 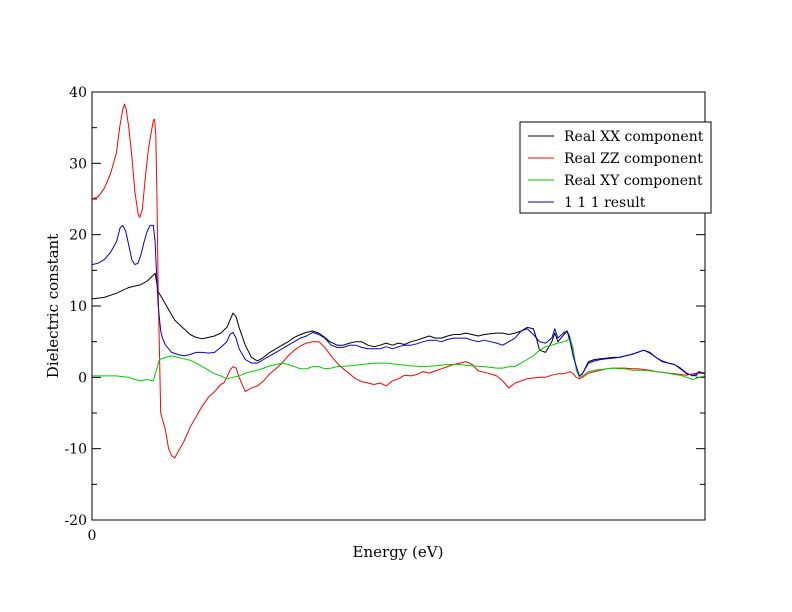 What do you see at coordinates (78, 164) in the screenshot?
I see `y-tick-label: 30` at bounding box center [78, 164].